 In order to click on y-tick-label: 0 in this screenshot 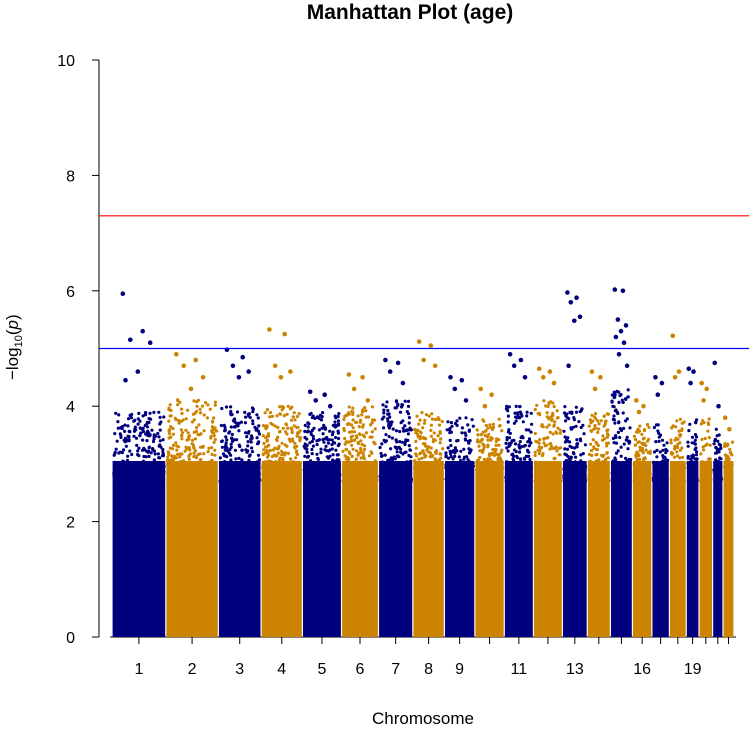, I will do `click(70, 638)`.